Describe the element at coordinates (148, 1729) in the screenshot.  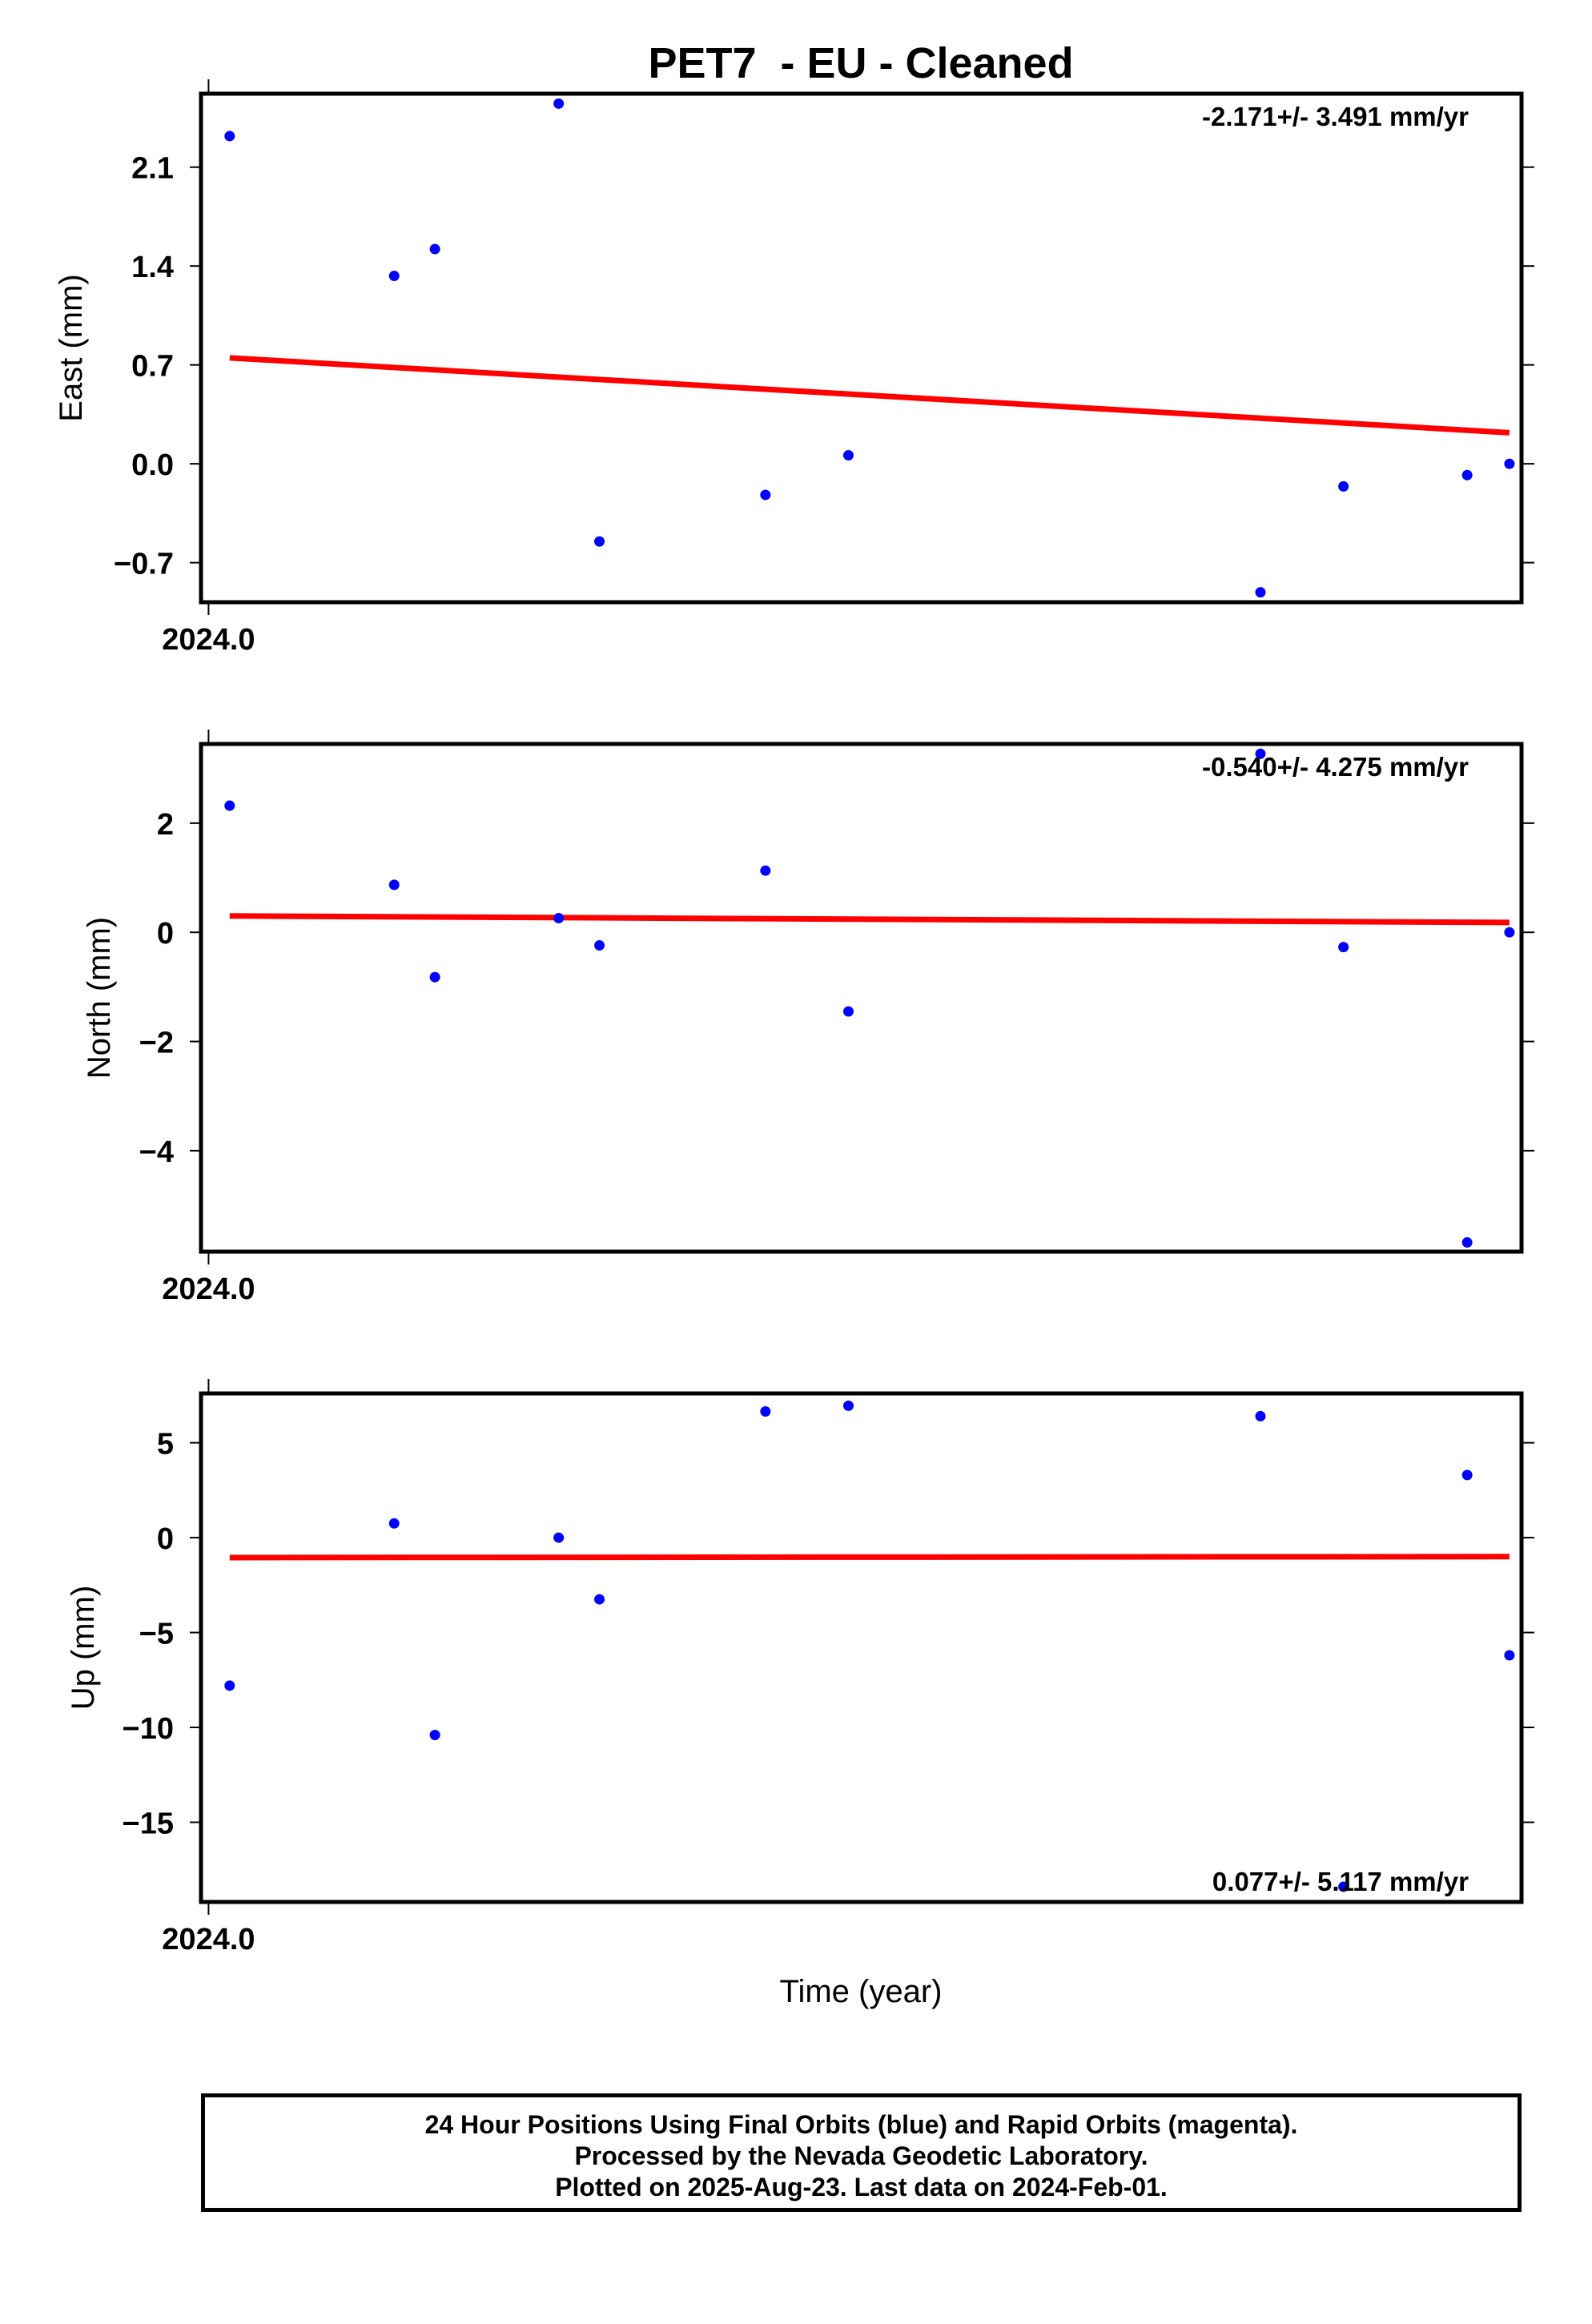
I see `y-tick-label: −10` at that location.